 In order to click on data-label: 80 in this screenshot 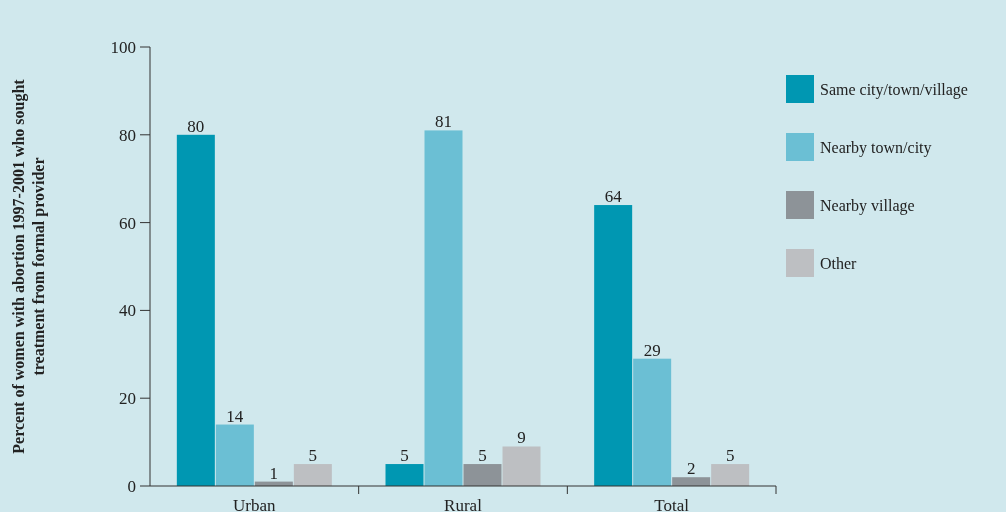, I will do `click(196, 126)`.